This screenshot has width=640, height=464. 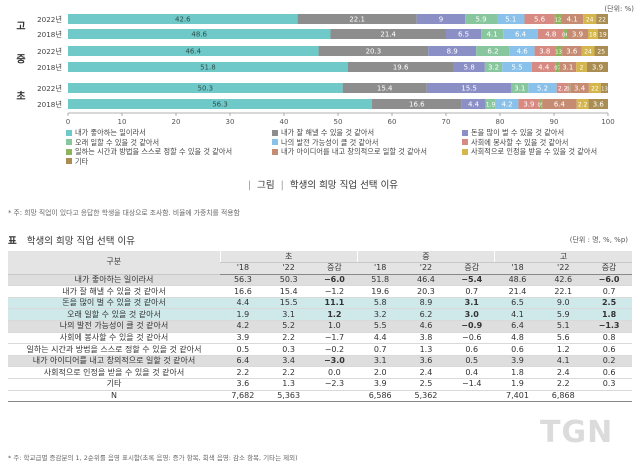 What do you see at coordinates (68, 122) in the screenshot?
I see `x-tick-label: 0` at bounding box center [68, 122].